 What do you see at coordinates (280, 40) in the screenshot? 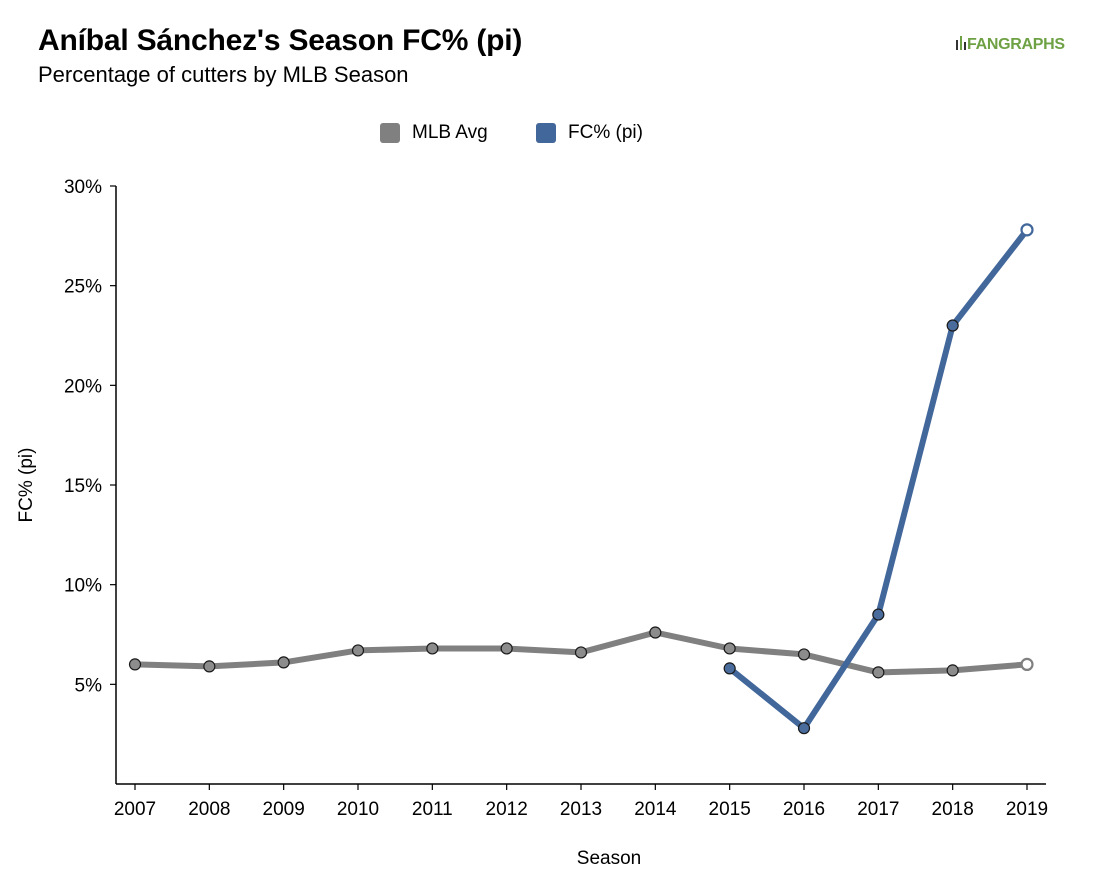
I see `chart-title: Aníbal Sánchez's Season FC% (pi)` at bounding box center [280, 40].